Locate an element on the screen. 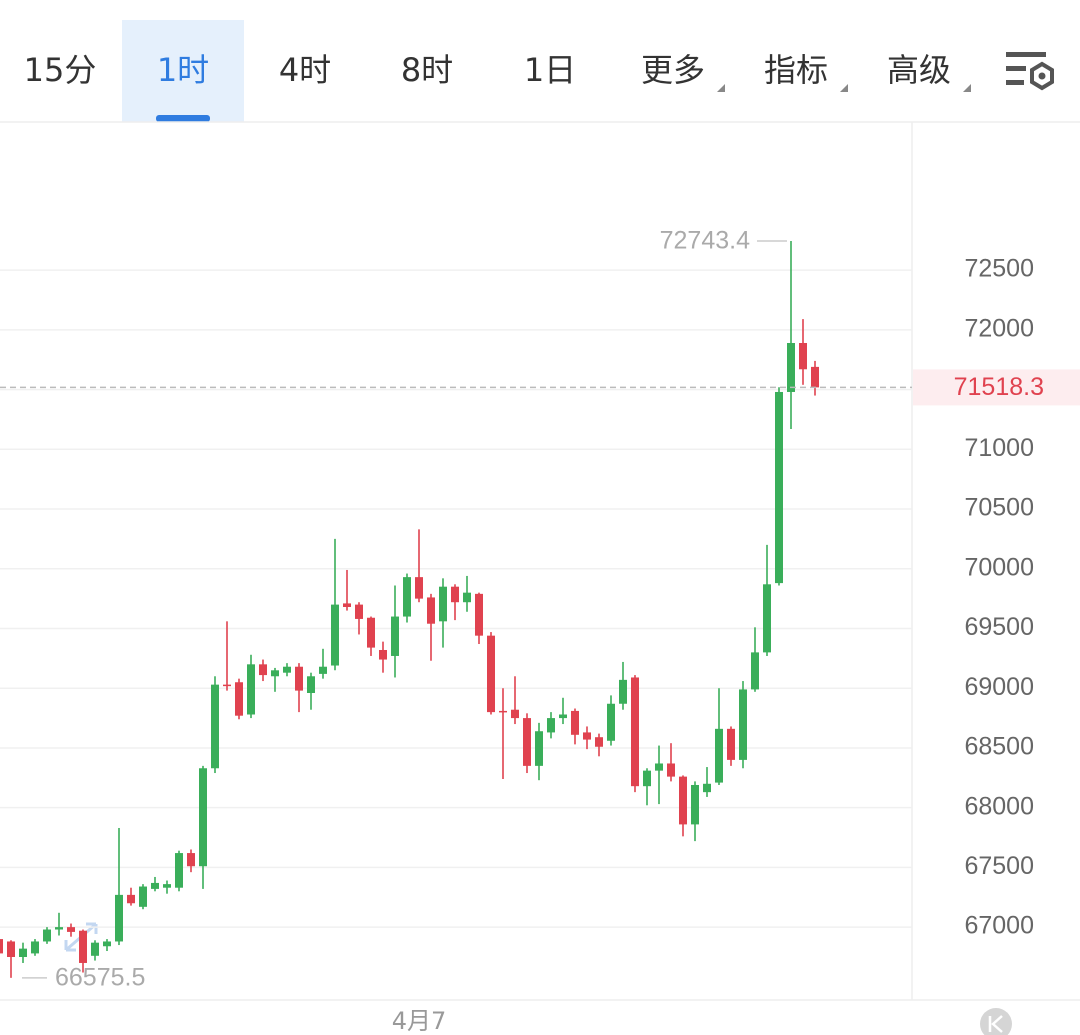 This screenshot has width=1080, height=1035. tab: 1时 is located at coordinates (183, 70).